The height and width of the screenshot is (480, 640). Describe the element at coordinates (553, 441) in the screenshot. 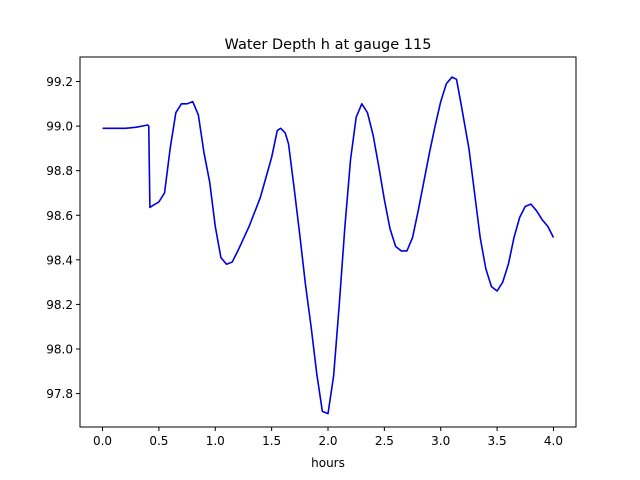

I see `x-tick-label: 4.0` at that location.